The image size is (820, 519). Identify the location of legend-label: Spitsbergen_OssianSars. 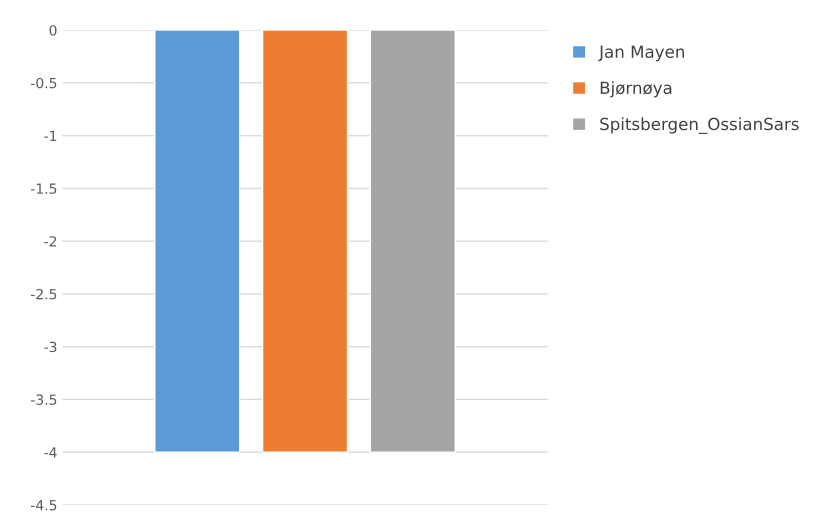
(699, 125).